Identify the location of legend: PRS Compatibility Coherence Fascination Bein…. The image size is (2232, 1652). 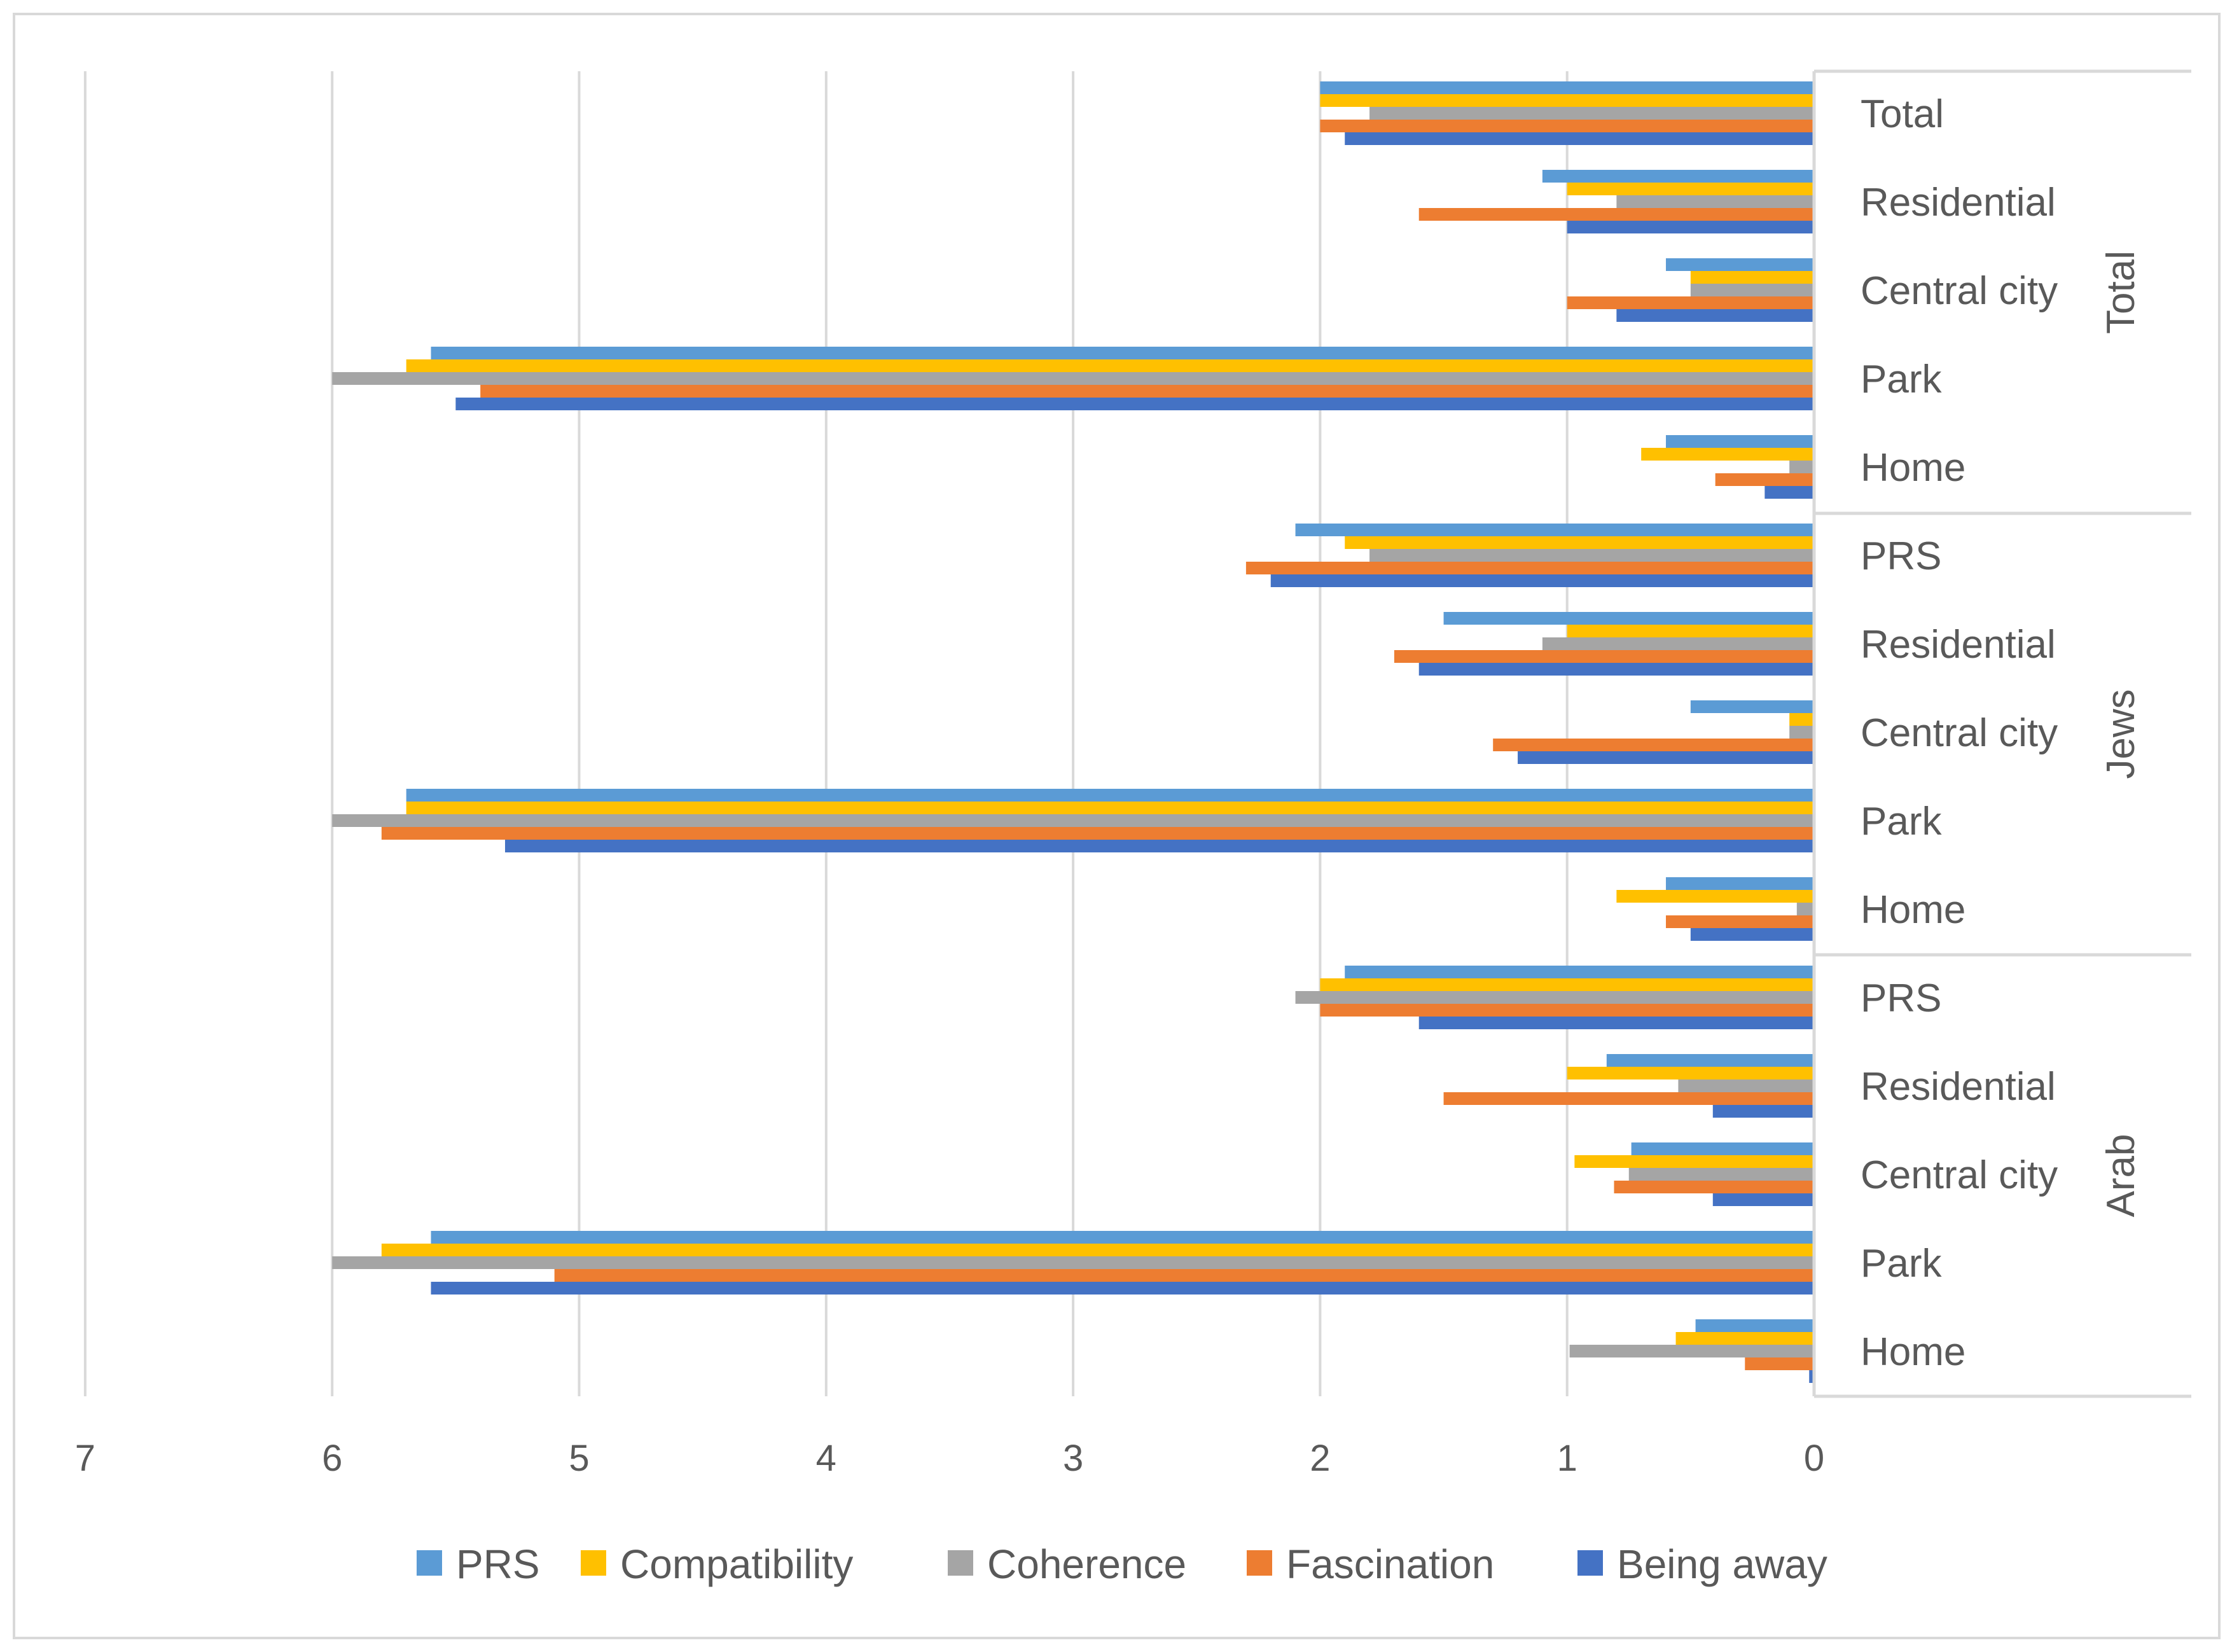
(1122, 1564).